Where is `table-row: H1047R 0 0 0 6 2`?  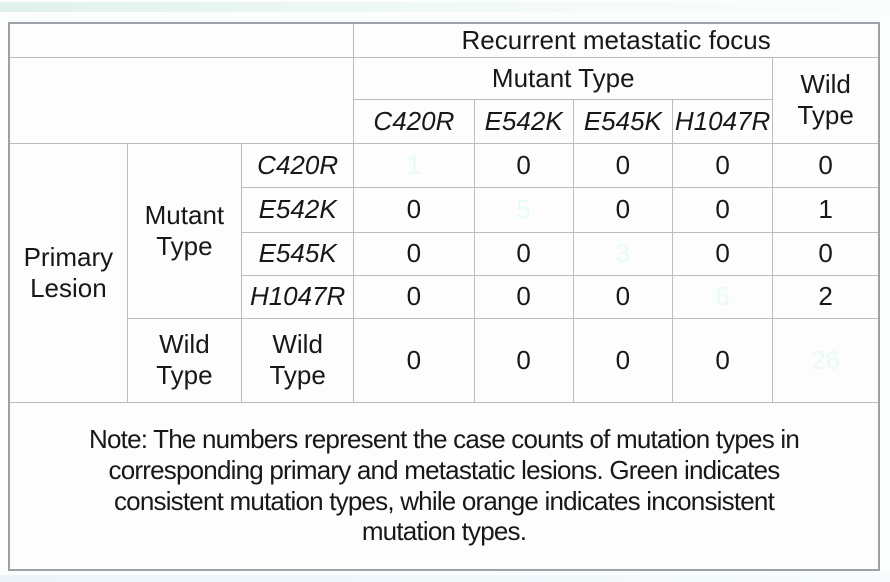 table-row: H1047R 0 0 0 6 2 is located at coordinates (444, 296).